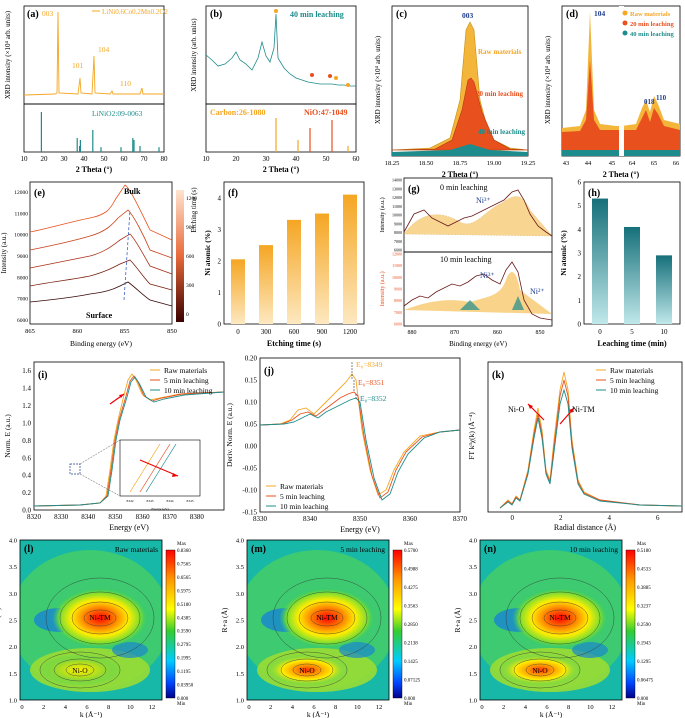 The image size is (685, 718). What do you see at coordinates (301, 486) in the screenshot?
I see `legend-text-j-0: Raw materials` at bounding box center [301, 486].